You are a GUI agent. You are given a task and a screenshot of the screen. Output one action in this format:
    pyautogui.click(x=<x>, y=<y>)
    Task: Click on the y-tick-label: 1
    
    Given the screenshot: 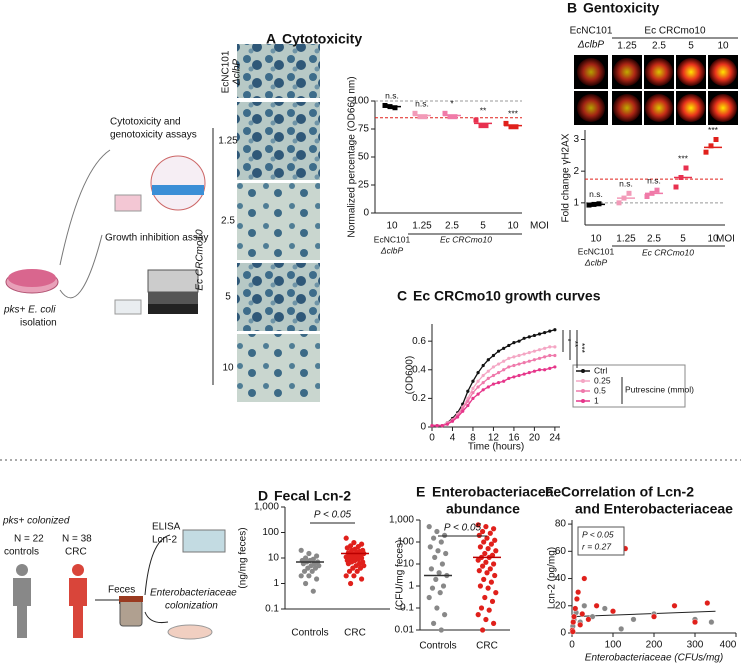 What is the action you would take?
    pyautogui.click(x=576, y=202)
    